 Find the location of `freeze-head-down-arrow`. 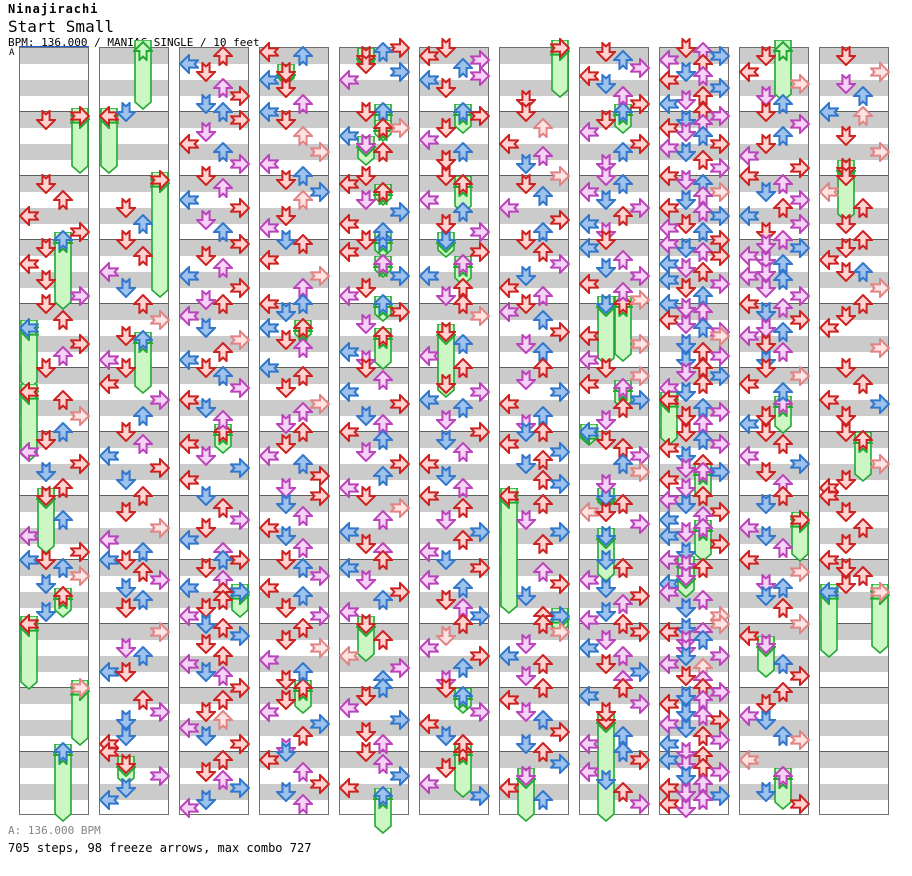

freeze-head-down-arrow is located at coordinates (366, 624).